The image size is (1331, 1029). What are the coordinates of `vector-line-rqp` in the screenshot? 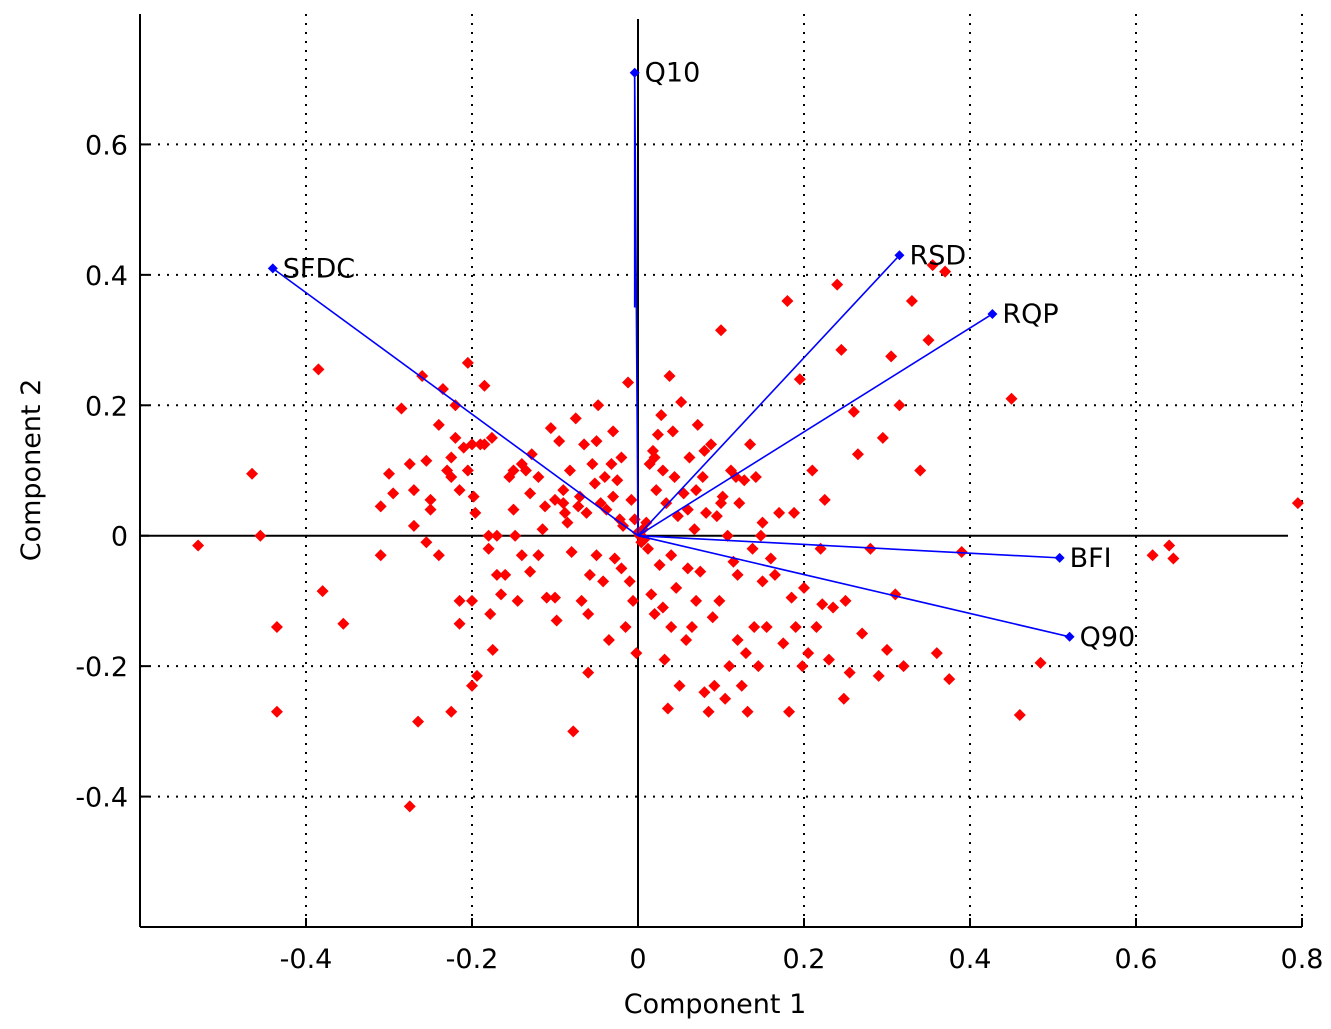 It's located at (815, 425).